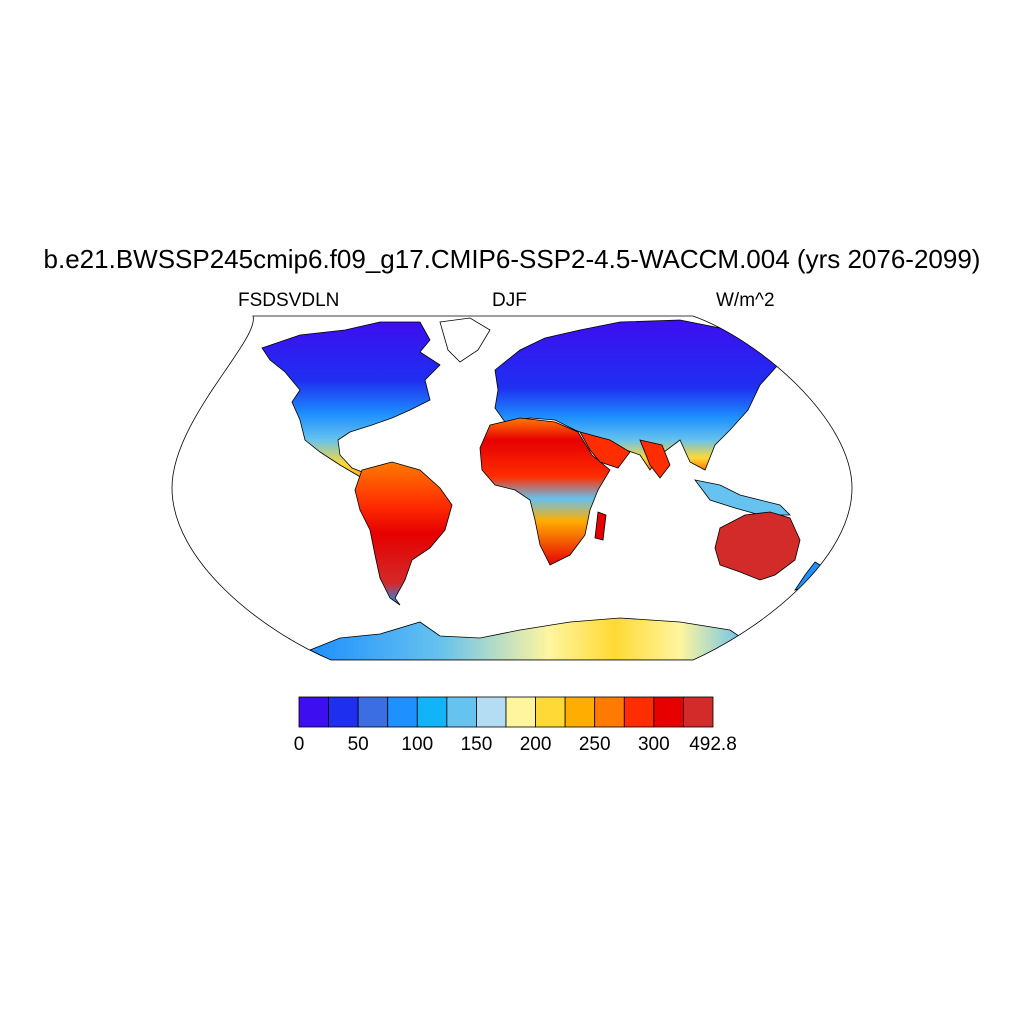 The image size is (1024, 1024). I want to click on colorbar-tick-label: 250, so click(594, 744).